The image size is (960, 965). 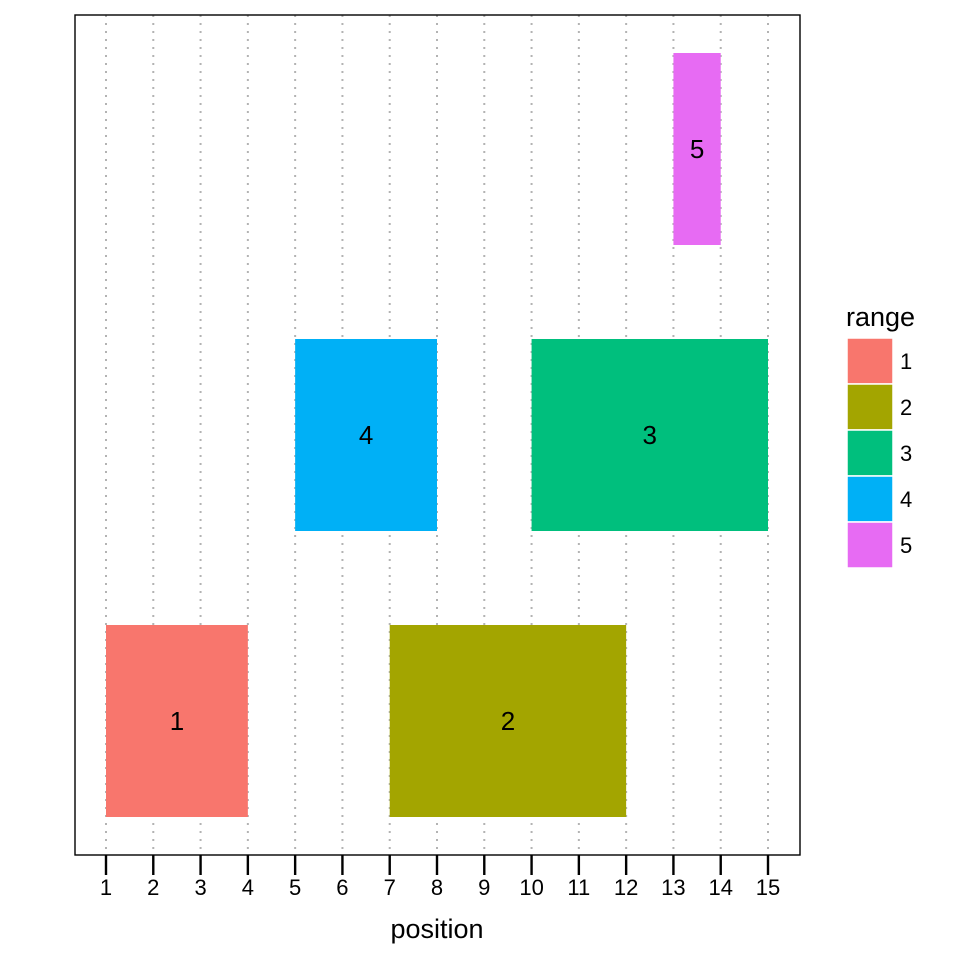 I want to click on x-axis: 1 2 3 4 5 6 7 8 9 10 11 12 13 14 15, so click(x=440, y=877).